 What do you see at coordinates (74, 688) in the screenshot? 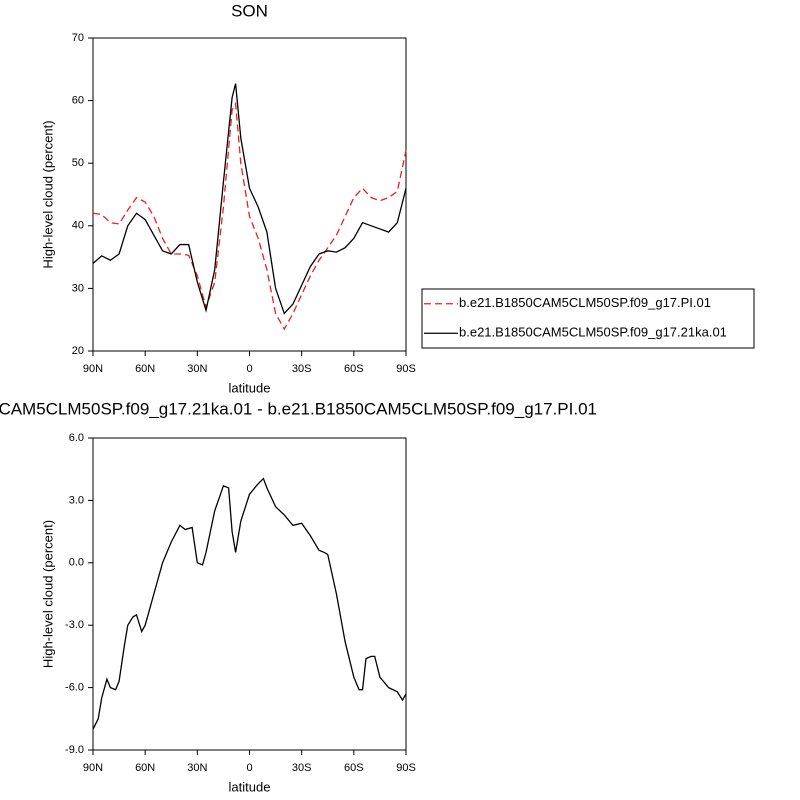
I see `y-tick-label: -6.0` at bounding box center [74, 688].